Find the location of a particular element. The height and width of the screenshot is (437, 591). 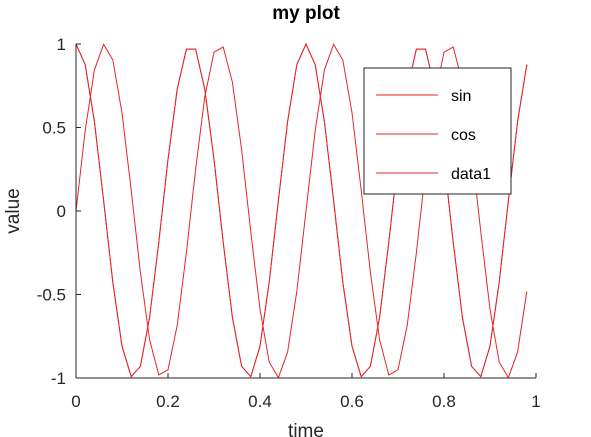

x-tick-label: 0.4 is located at coordinates (260, 401).